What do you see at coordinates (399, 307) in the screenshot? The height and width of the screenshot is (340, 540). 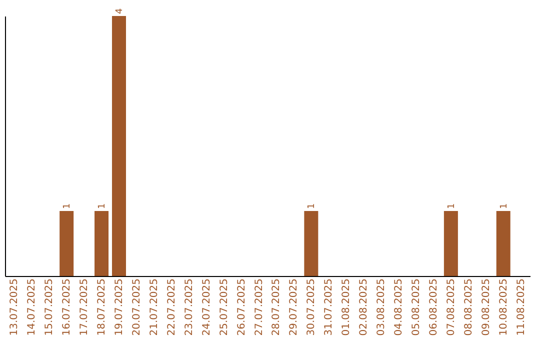 I see `x-tick-label: 04.08.2025` at bounding box center [399, 307].